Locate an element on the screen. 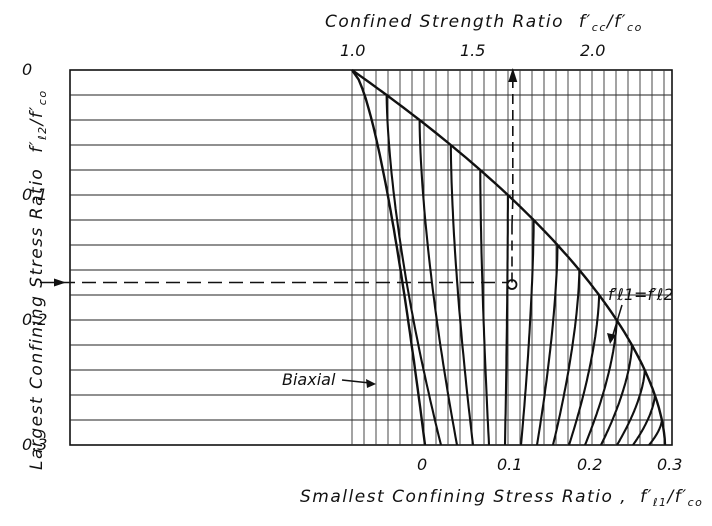  top-tick-label: 2.0 is located at coordinates (592, 50).